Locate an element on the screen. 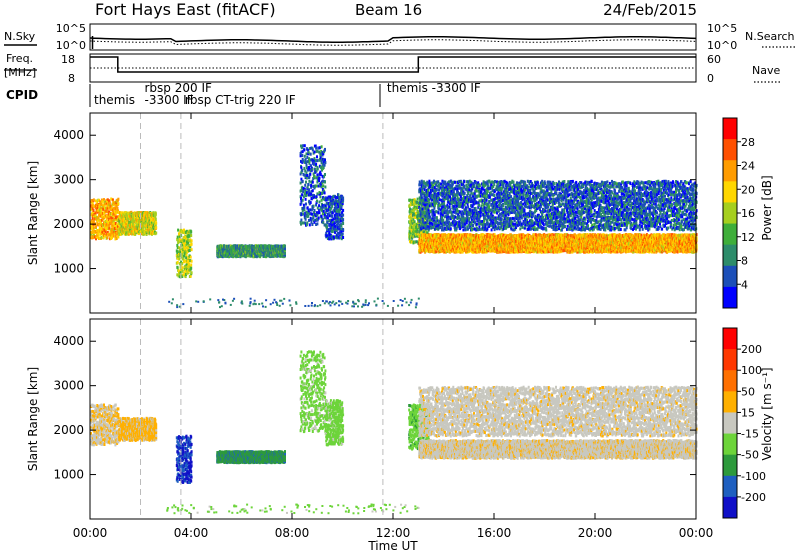  cpid-segment: themis -3300 IF is located at coordinates (434, 88).